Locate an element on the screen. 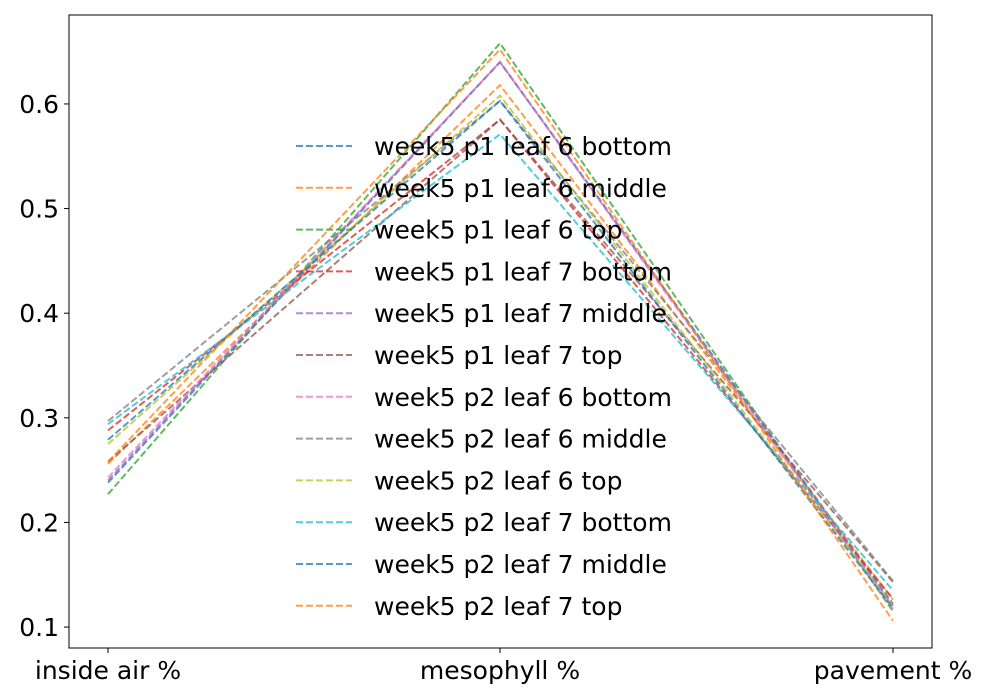  legend-entry: week5 p1 leaf 6 bottom is located at coordinates (523, 146).